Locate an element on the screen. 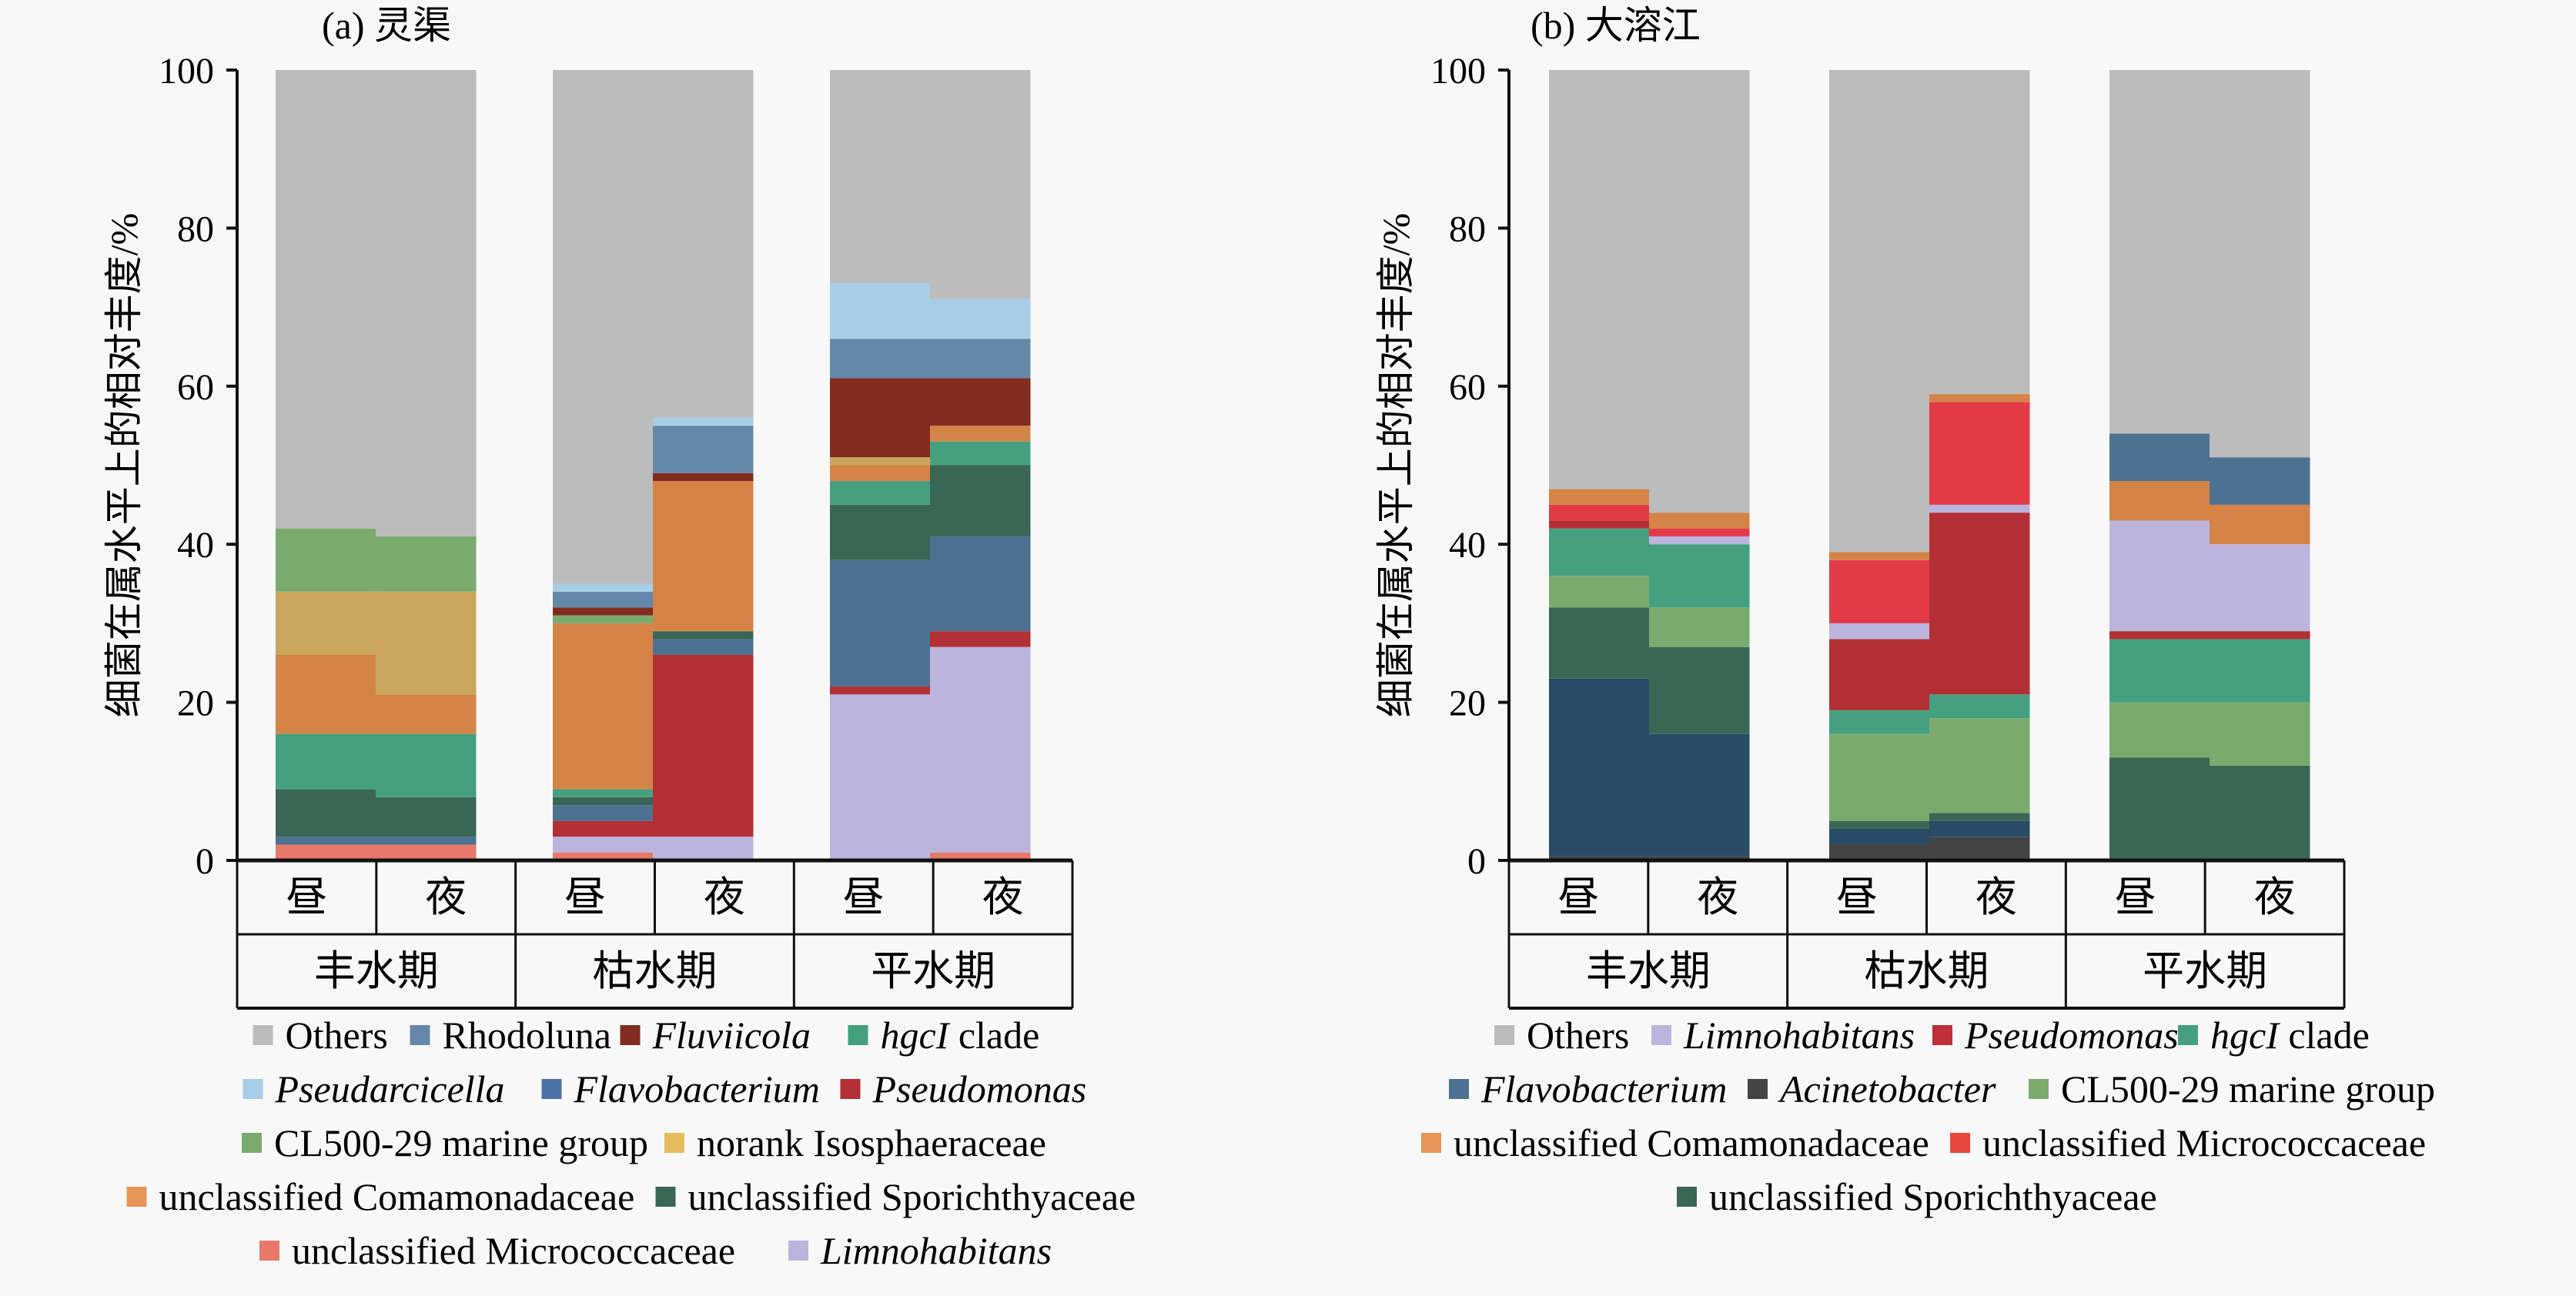 The height and width of the screenshot is (1296, 2576). legend-item: Pseudomonas is located at coordinates (963, 1089).